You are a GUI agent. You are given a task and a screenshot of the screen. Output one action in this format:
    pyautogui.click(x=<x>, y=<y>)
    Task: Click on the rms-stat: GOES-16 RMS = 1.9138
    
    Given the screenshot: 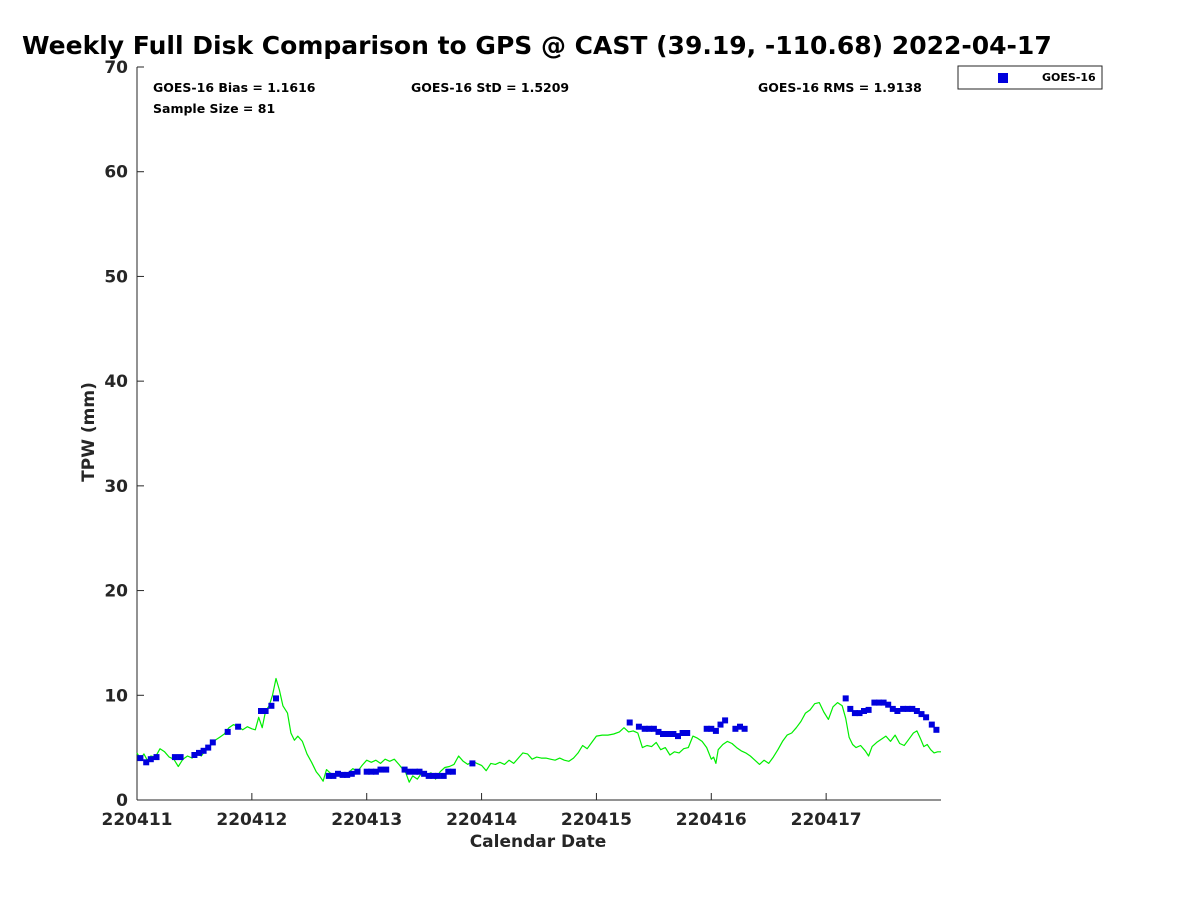 What is the action you would take?
    pyautogui.click(x=840, y=87)
    